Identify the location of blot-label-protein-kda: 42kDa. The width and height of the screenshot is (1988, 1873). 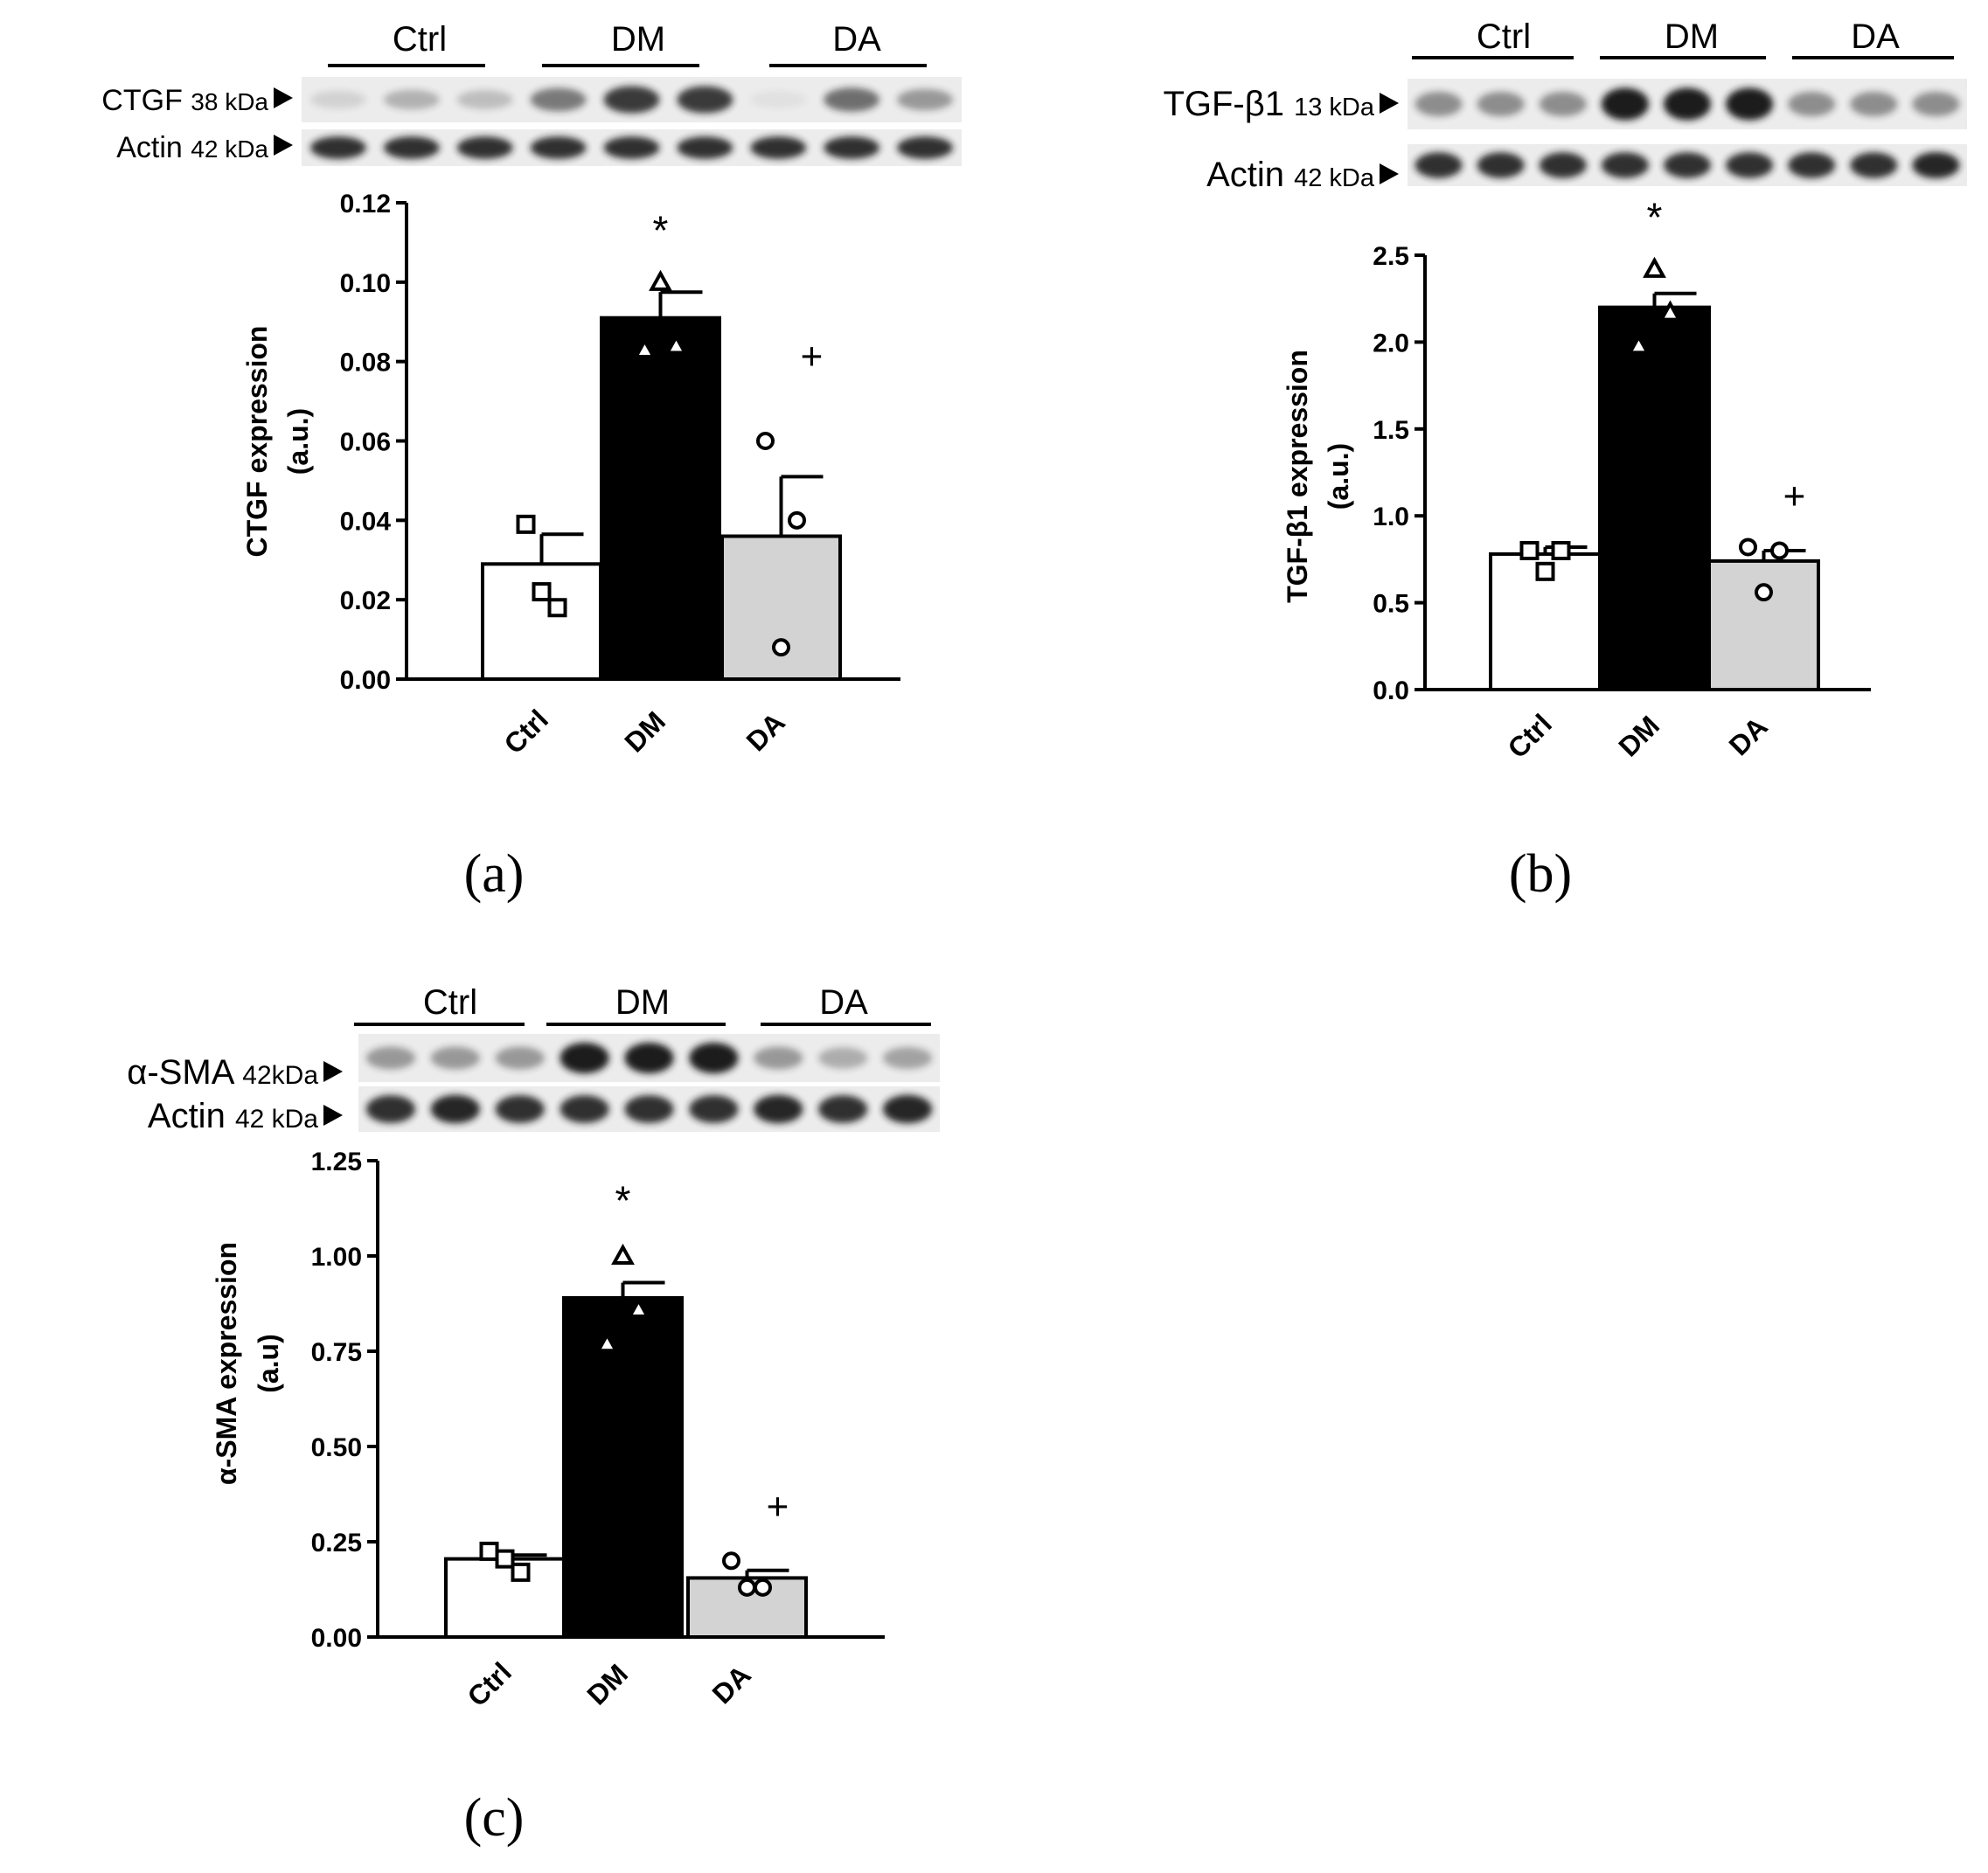
(280, 1075).